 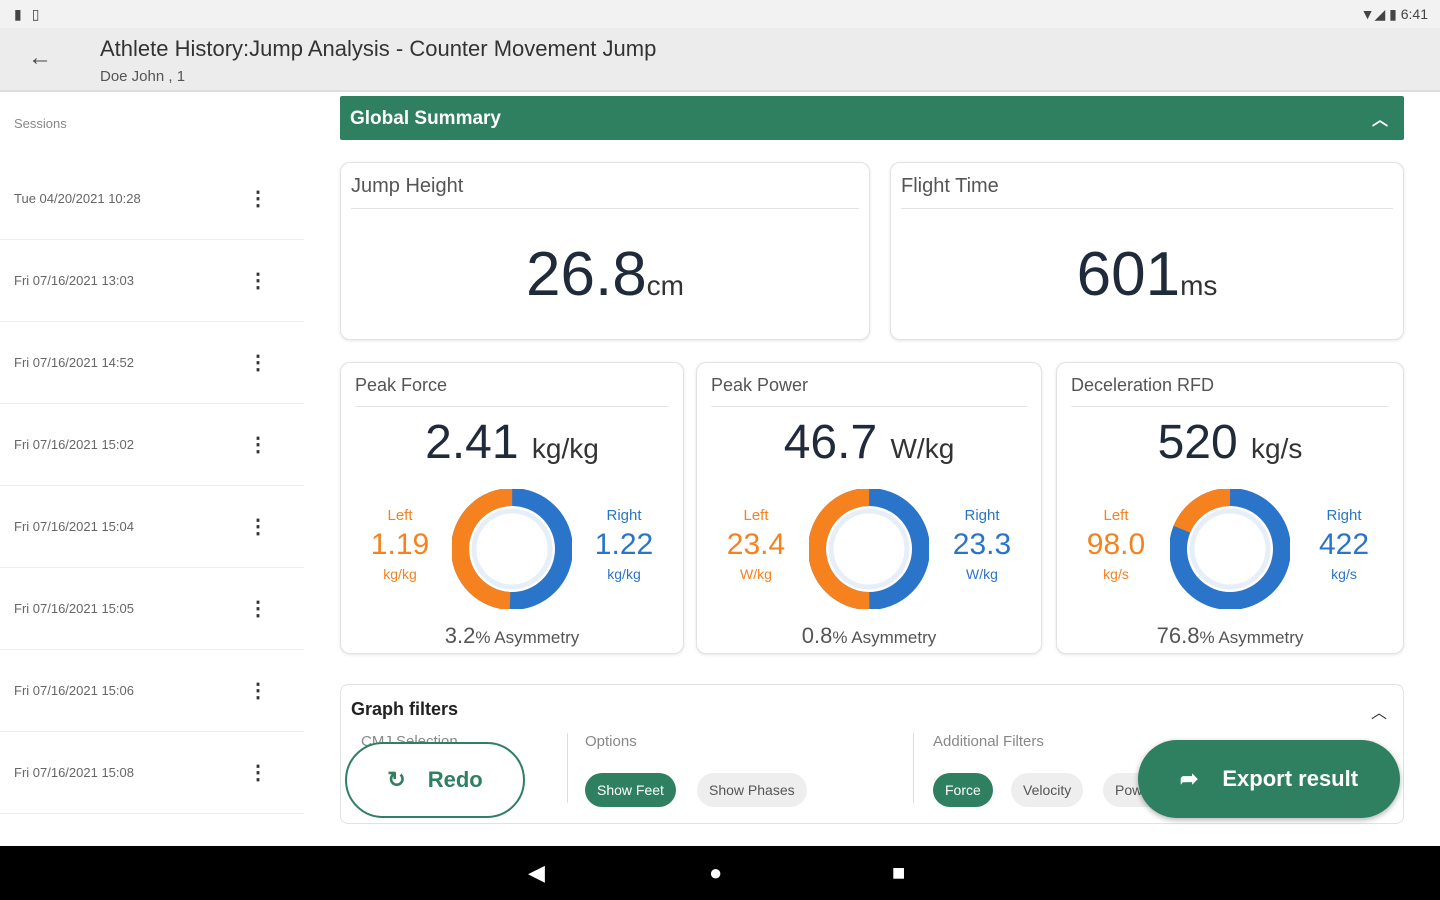 I want to click on metric-value: 2.41, so click(x=472, y=442).